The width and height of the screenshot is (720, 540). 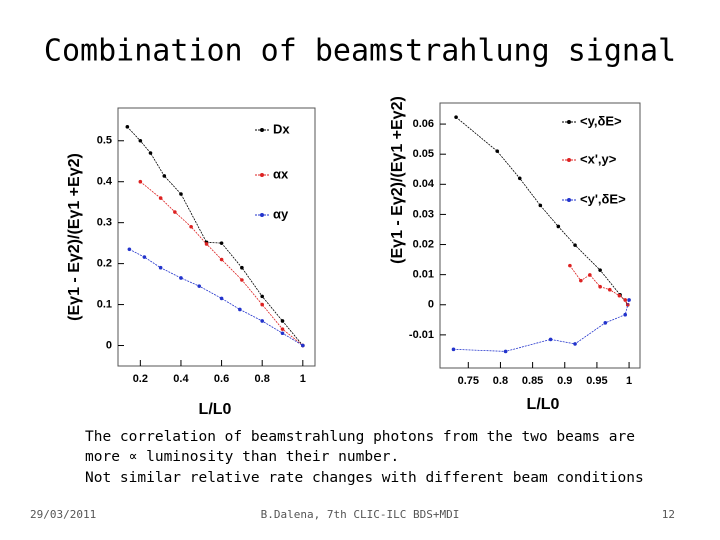 What do you see at coordinates (421, 335) in the screenshot?
I see `y-tick-label: -0.01` at bounding box center [421, 335].